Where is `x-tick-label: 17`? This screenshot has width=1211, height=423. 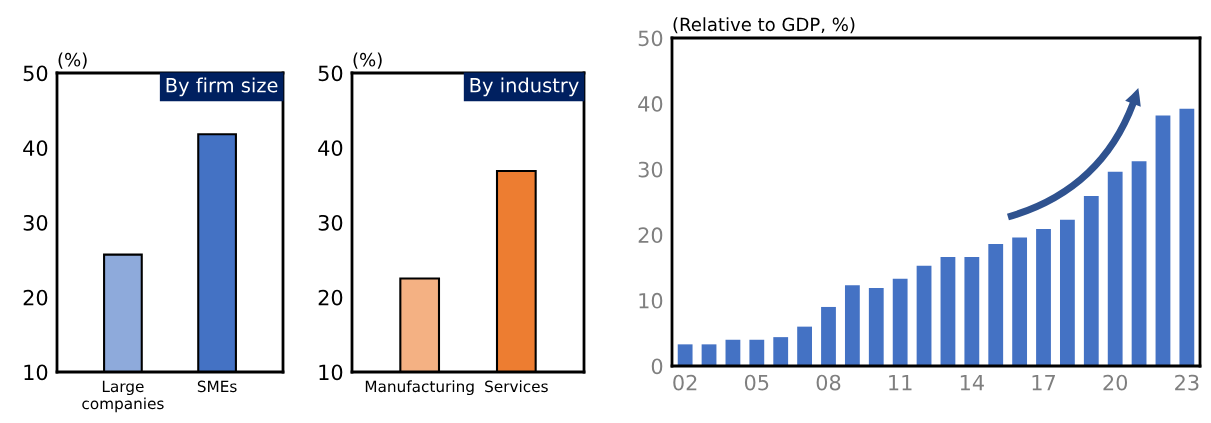
x-tick-label: 17 is located at coordinates (1043, 382).